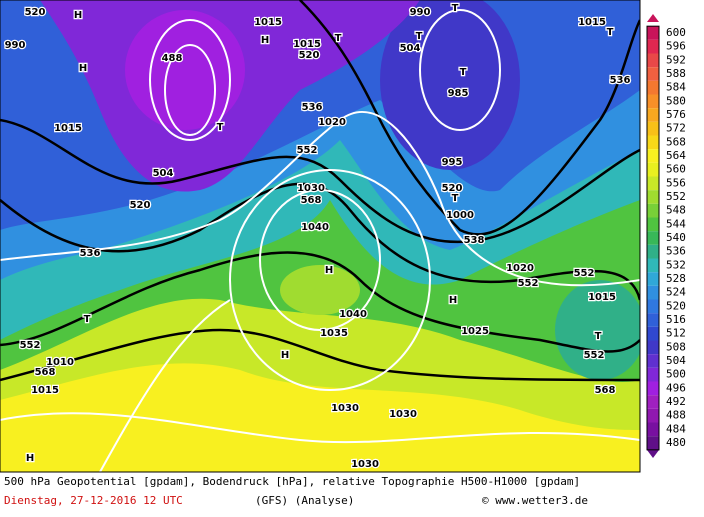 The width and height of the screenshot is (704, 517). I want to click on map-label: 538, so click(474, 240).